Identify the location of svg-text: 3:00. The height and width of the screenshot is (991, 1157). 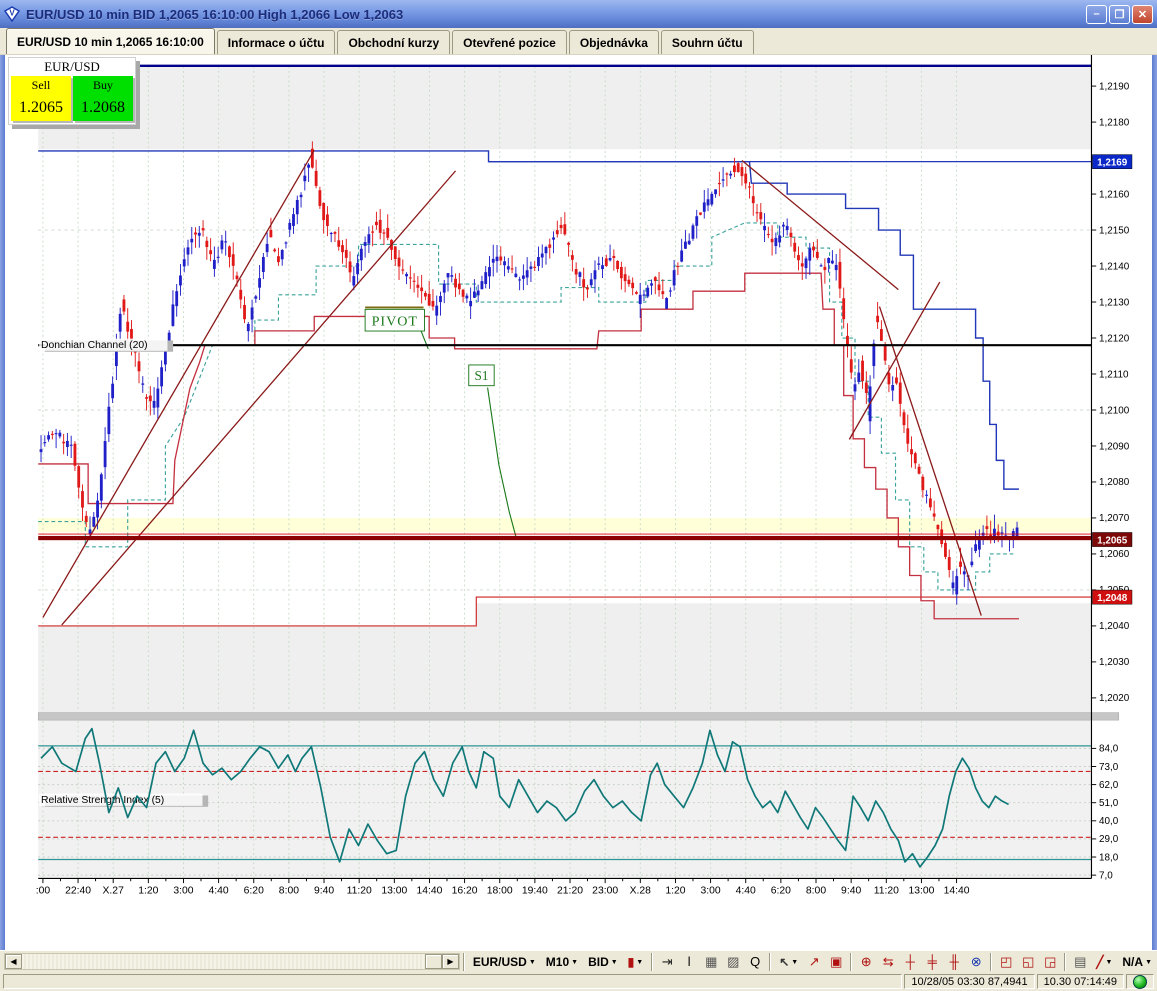
(710, 890).